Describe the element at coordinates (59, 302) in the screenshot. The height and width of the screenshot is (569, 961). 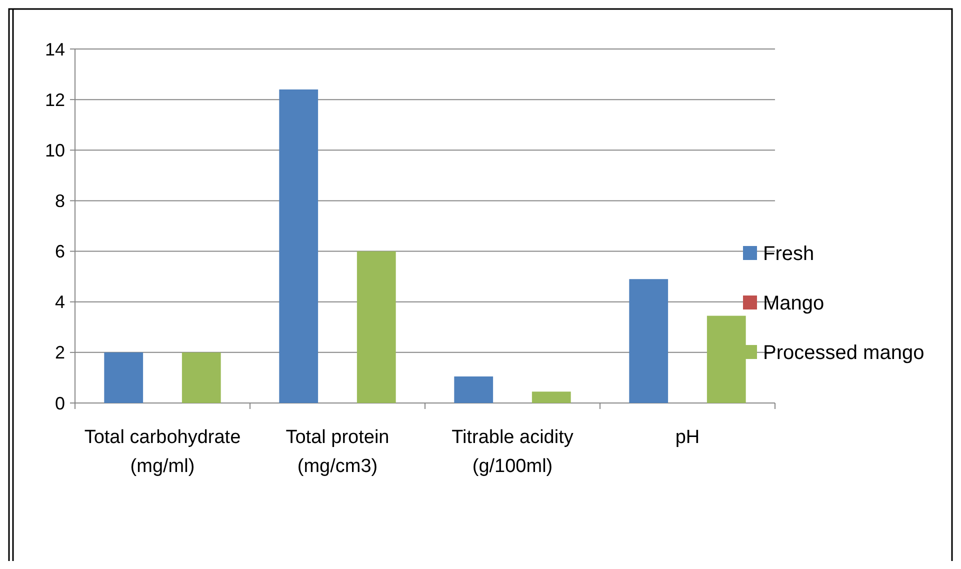
I see `y-tick-label: 4` at that location.